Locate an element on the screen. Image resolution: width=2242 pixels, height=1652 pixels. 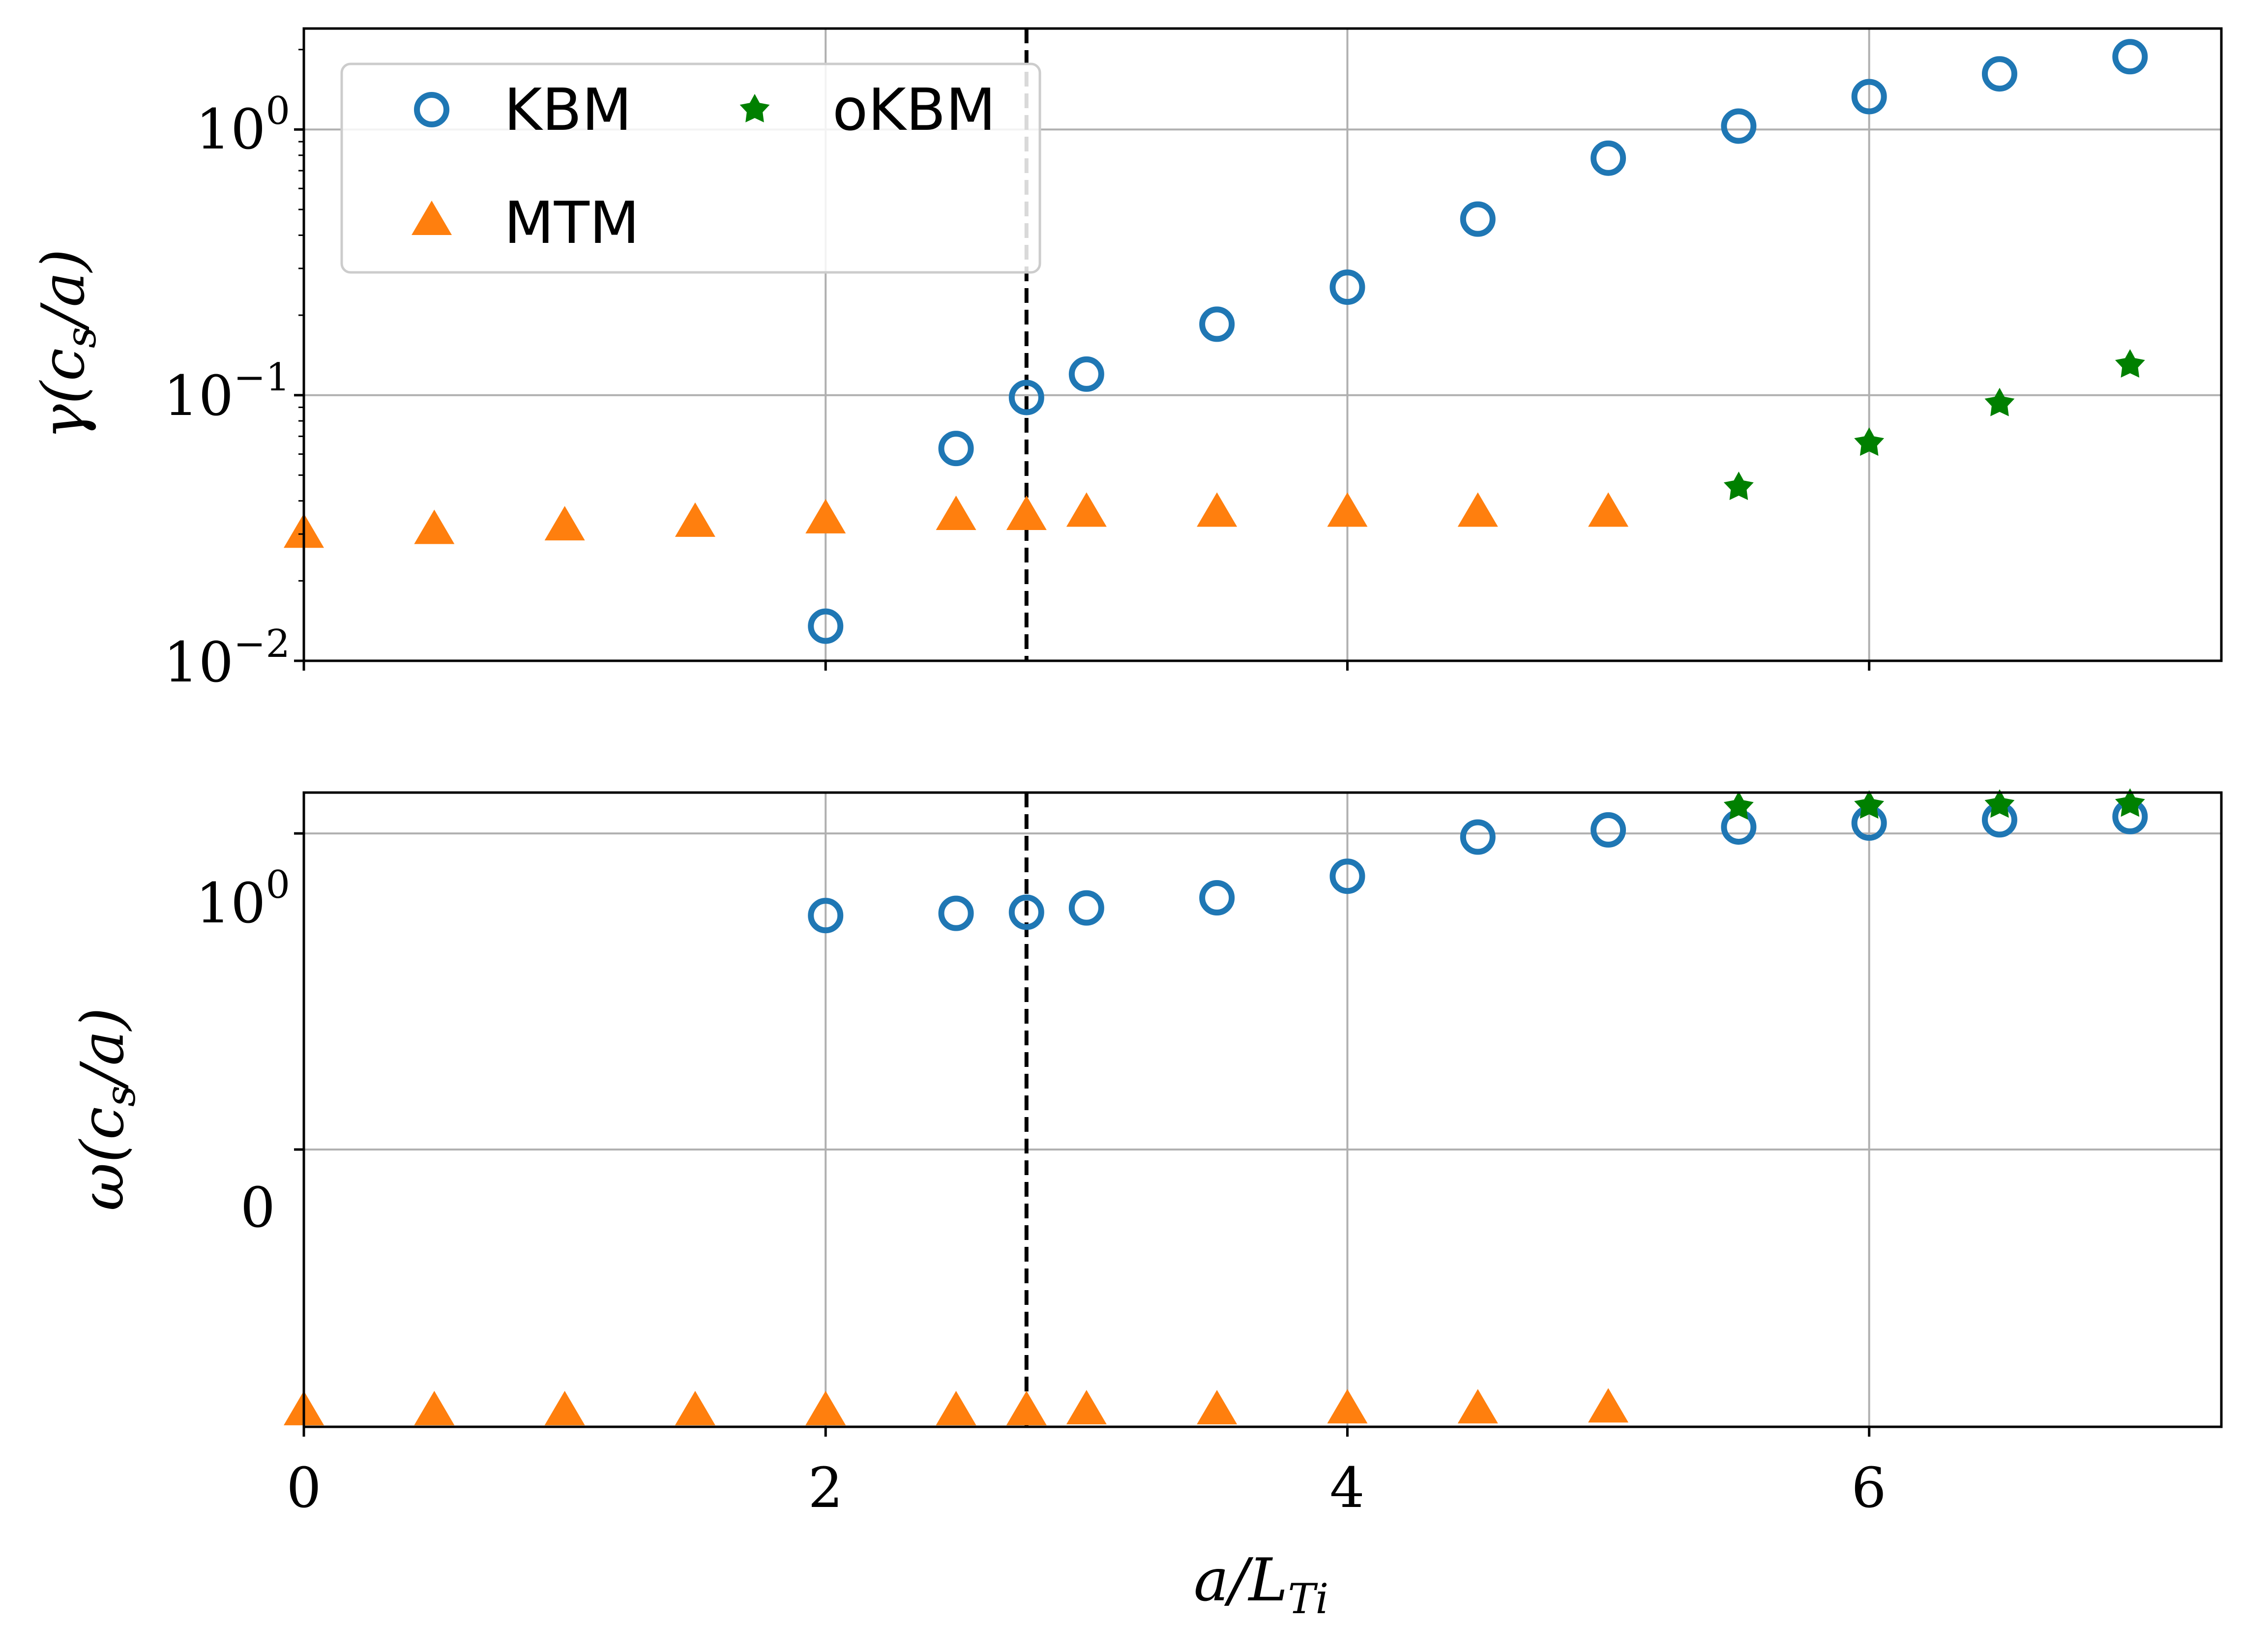
growth-rate-ytick-label: 10⁻¹ is located at coordinates (227, 391).